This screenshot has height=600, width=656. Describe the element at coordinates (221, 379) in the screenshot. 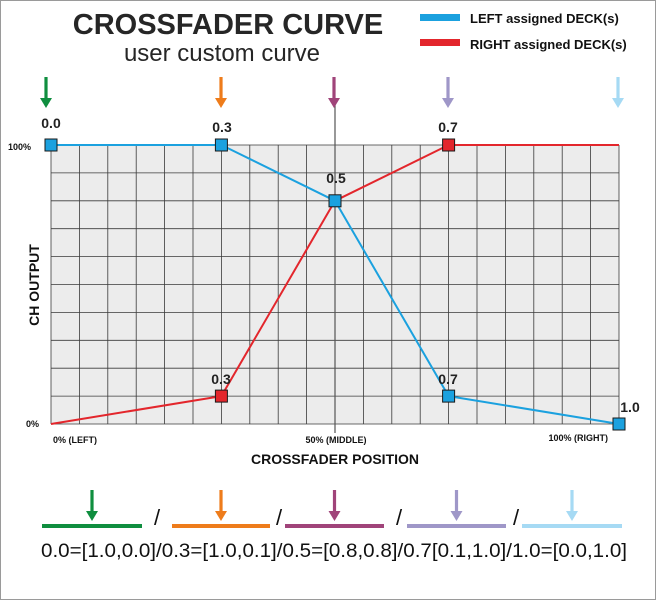

I see `point-label-bottom-3: 0.3` at that location.